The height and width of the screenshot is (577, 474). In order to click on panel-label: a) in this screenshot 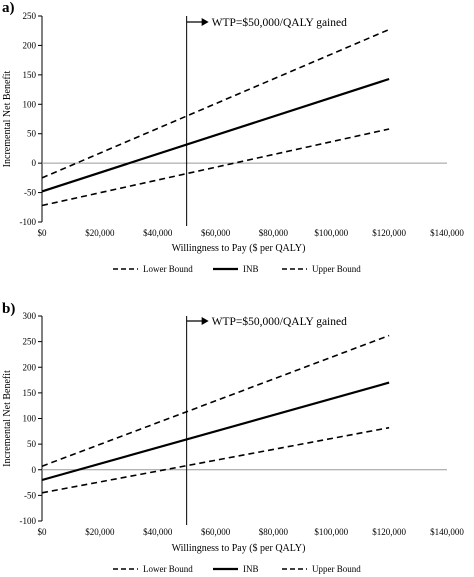, I will do `click(8, 8)`.